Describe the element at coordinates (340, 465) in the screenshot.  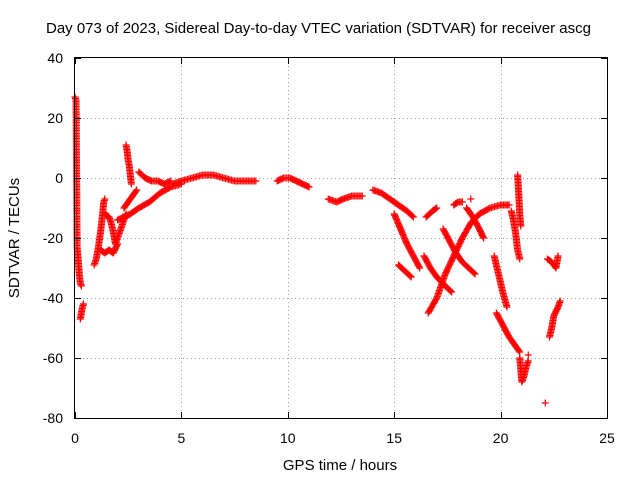
I see `x-axis-label: GPS time / hours` at that location.